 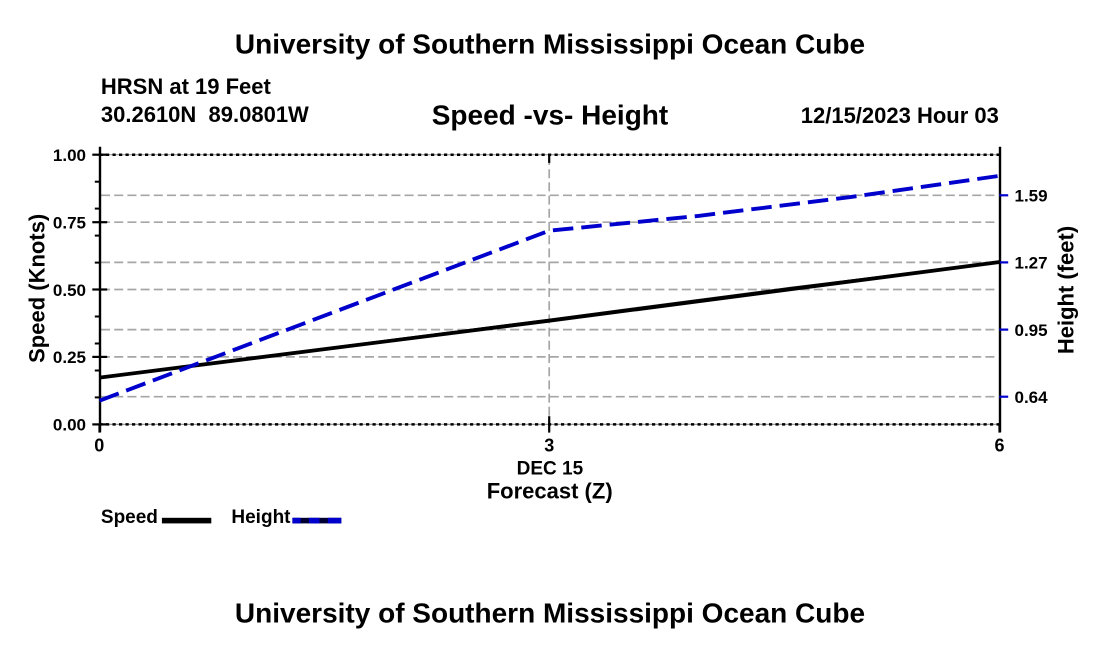 I want to click on svg-text: 0, so click(x=99, y=446).